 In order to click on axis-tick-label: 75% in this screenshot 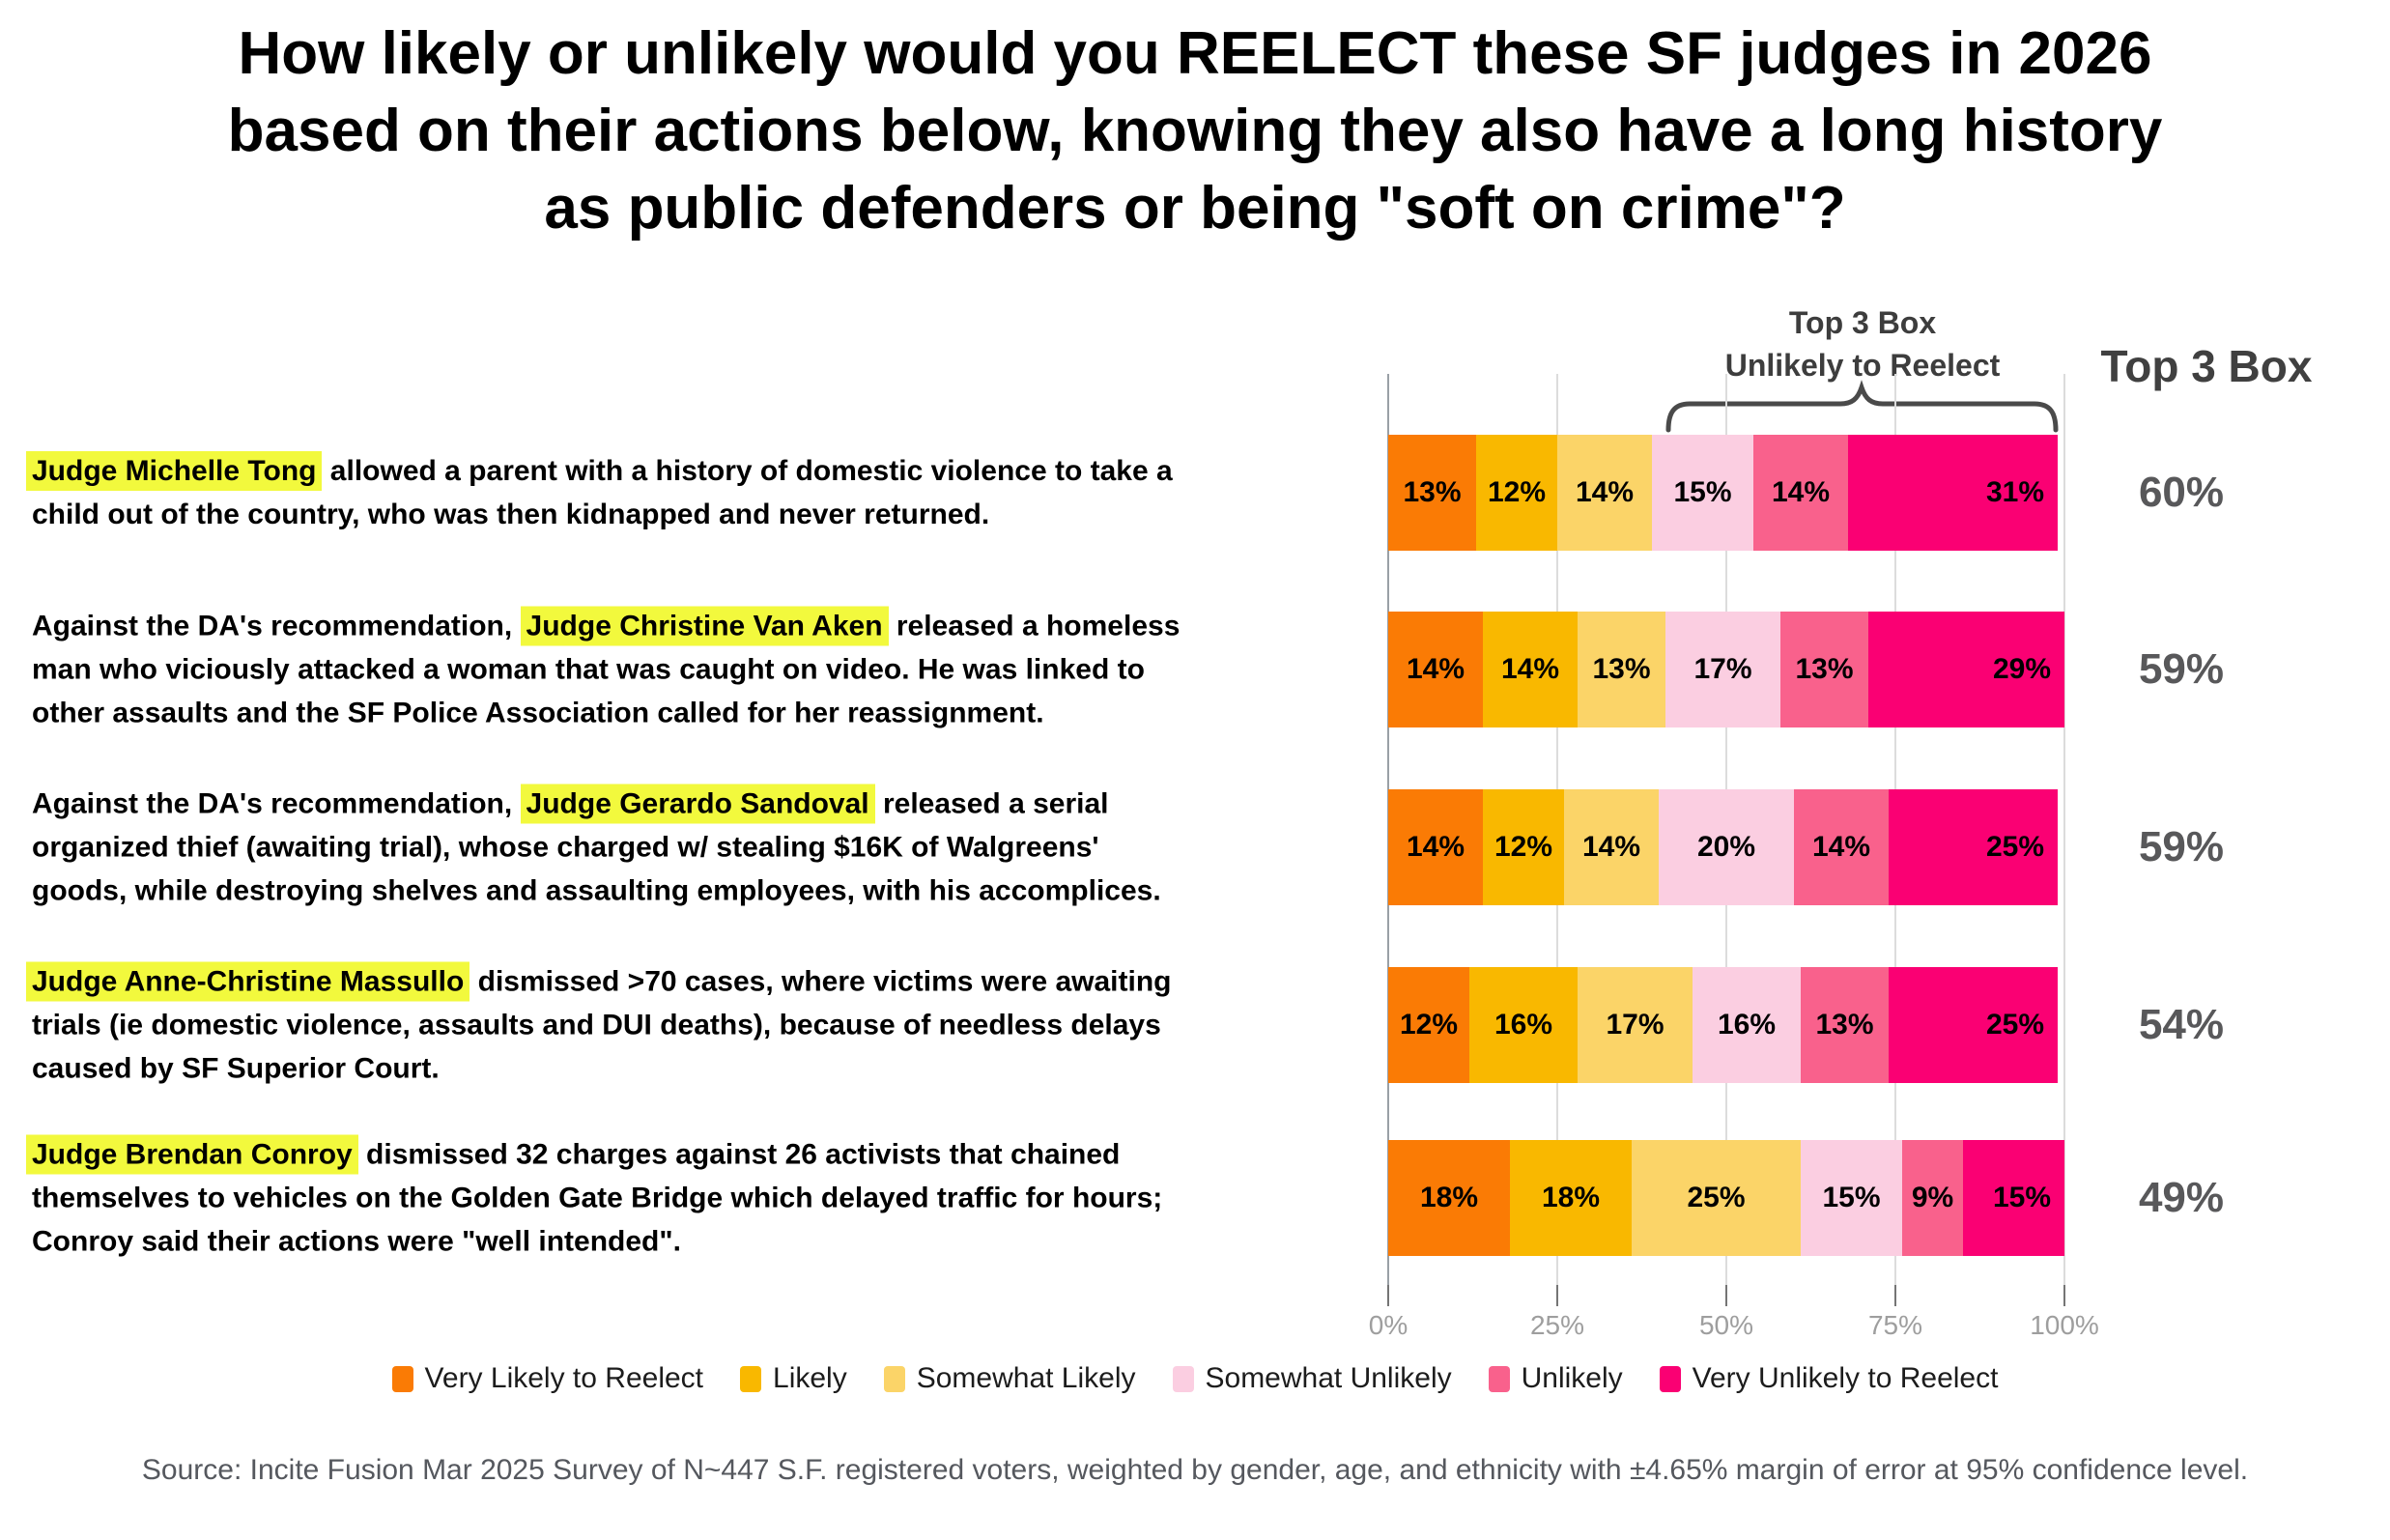, I will do `click(1895, 1325)`.